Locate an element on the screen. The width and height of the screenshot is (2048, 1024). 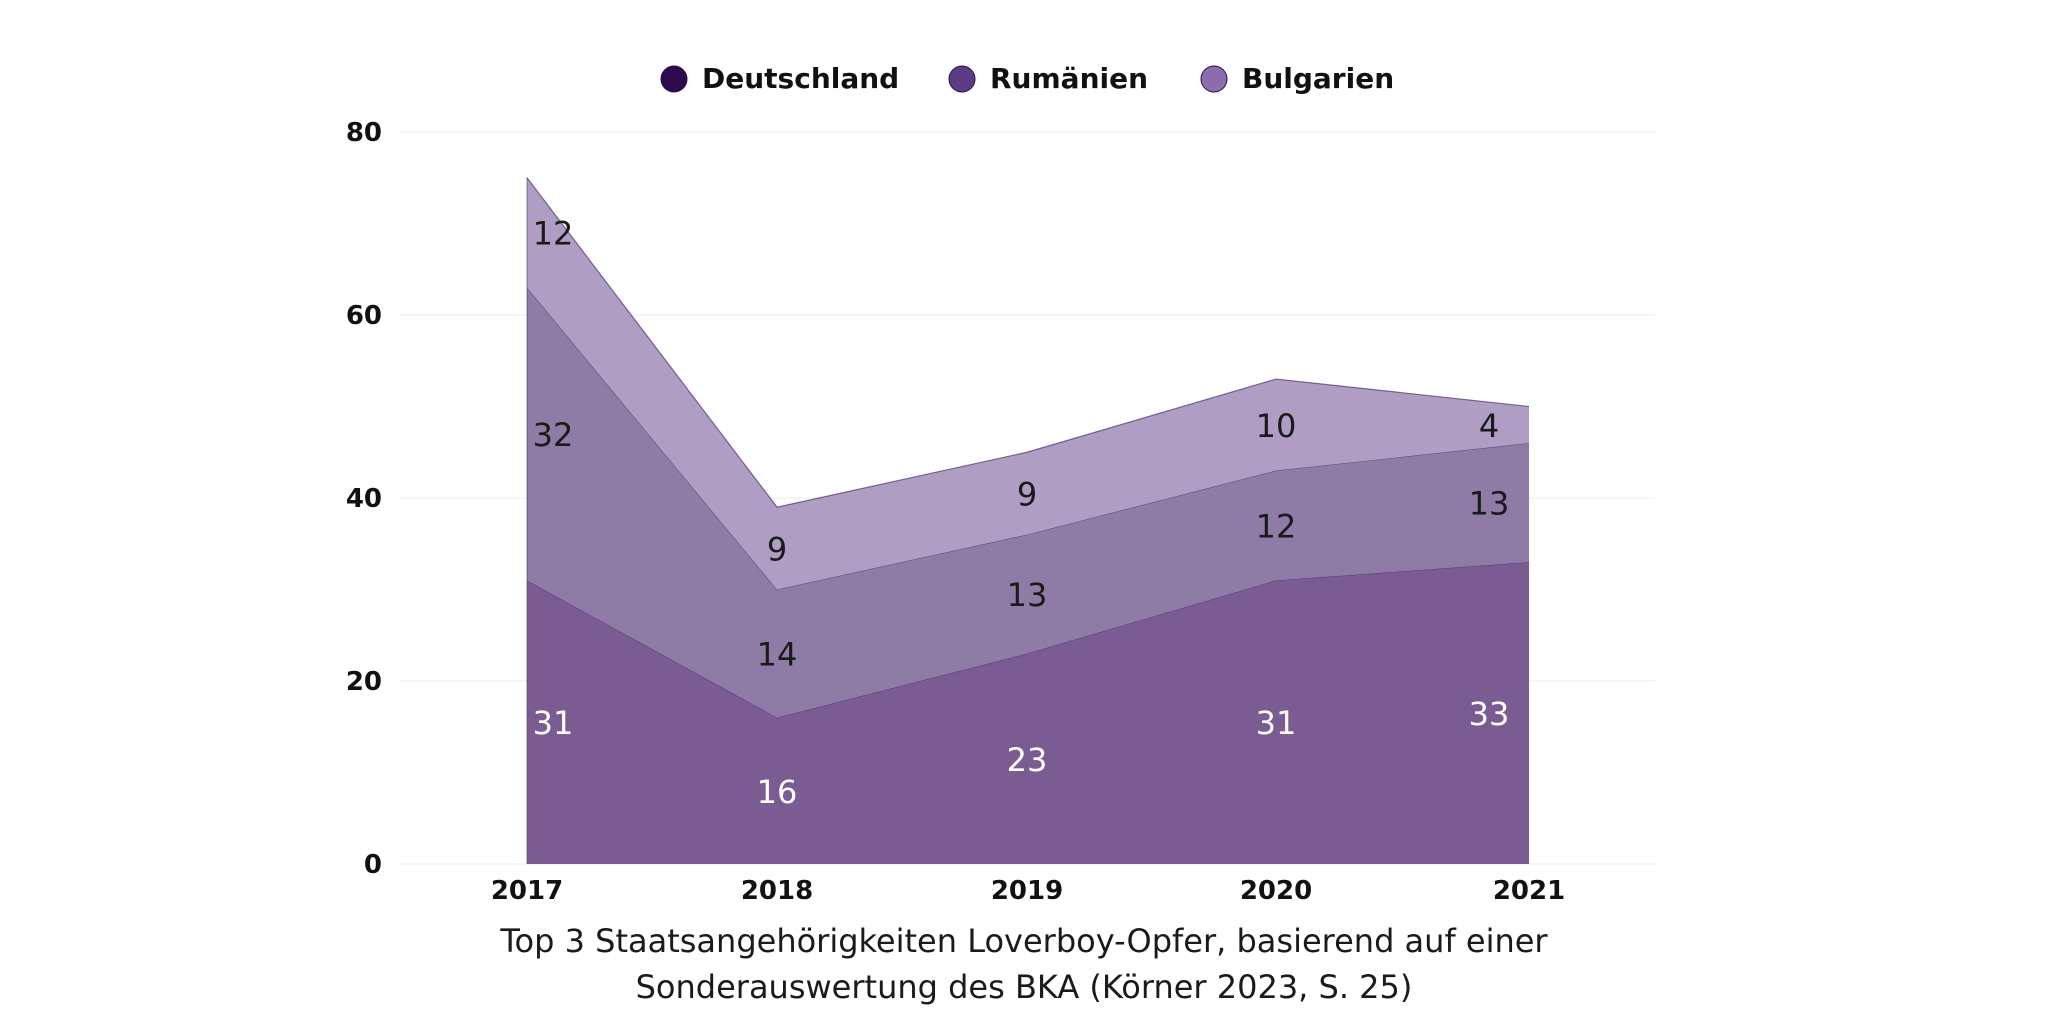
y-tick-label: 0 is located at coordinates (373, 865).